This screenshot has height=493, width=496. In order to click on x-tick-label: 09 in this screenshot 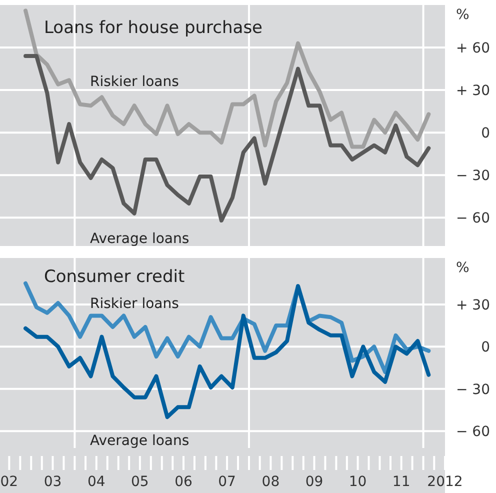, I will do `click(314, 482)`.